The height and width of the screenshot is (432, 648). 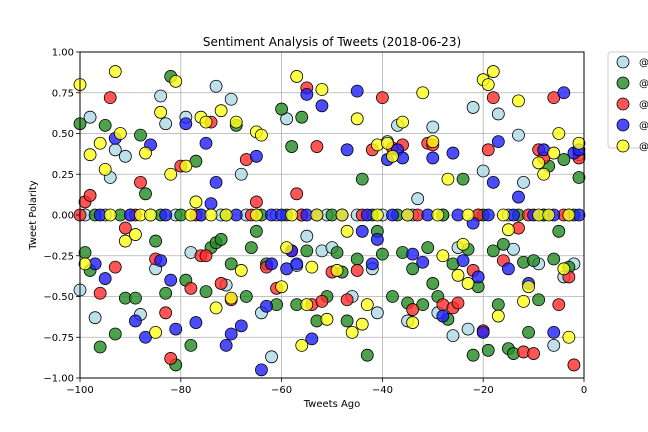 I want to click on legend-marker, so click(x=623, y=62).